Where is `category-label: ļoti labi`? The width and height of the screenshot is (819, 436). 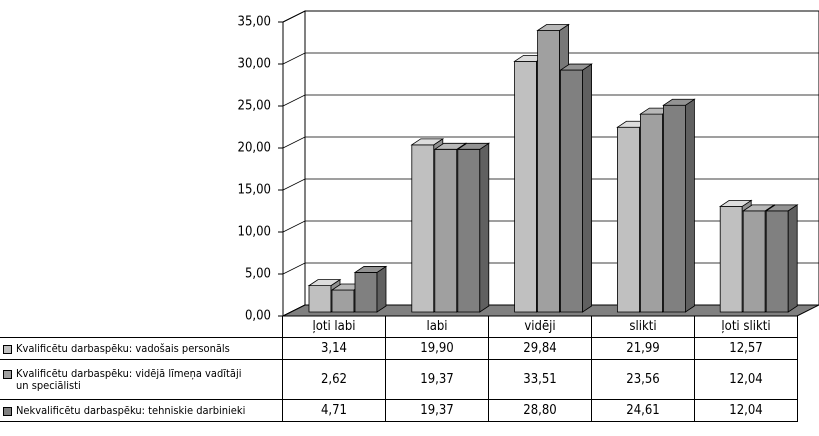 category-label: ļoti labi is located at coordinates (334, 327).